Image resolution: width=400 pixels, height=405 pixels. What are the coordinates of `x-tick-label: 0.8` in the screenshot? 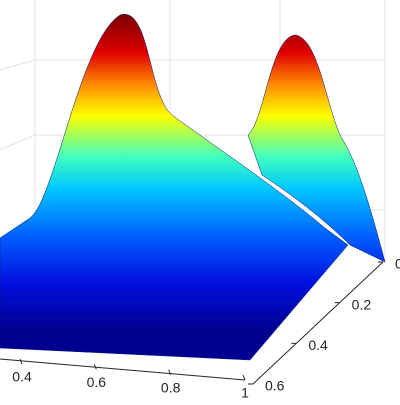 It's located at (171, 387).